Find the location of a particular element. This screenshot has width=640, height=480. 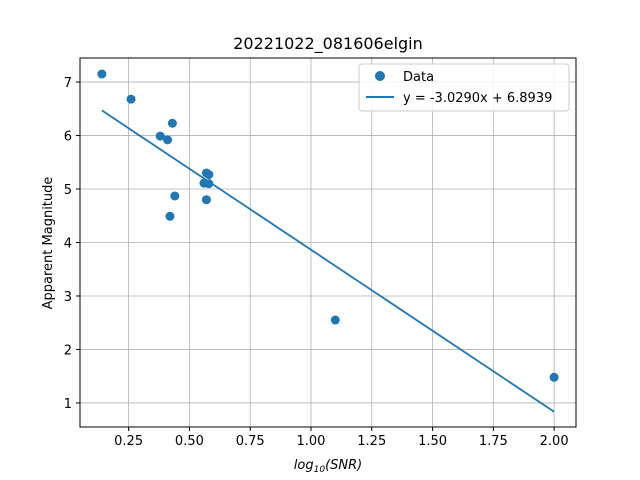

legend: Data y = -3.0290x + 6.8939 is located at coordinates (464, 87).